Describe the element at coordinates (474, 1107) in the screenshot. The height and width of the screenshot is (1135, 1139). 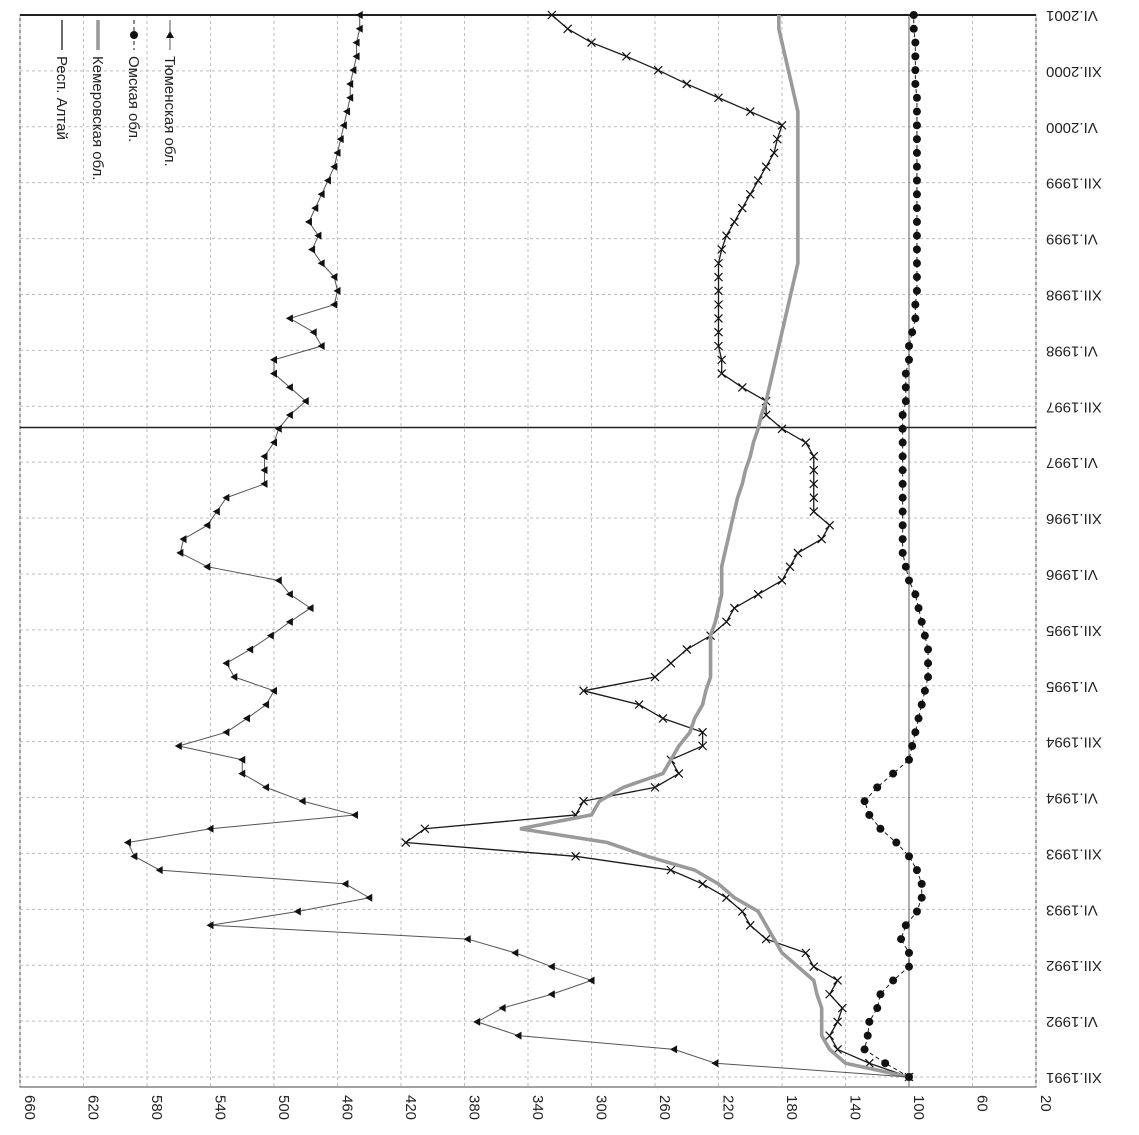
I see `value-tick-label: 380` at that location.